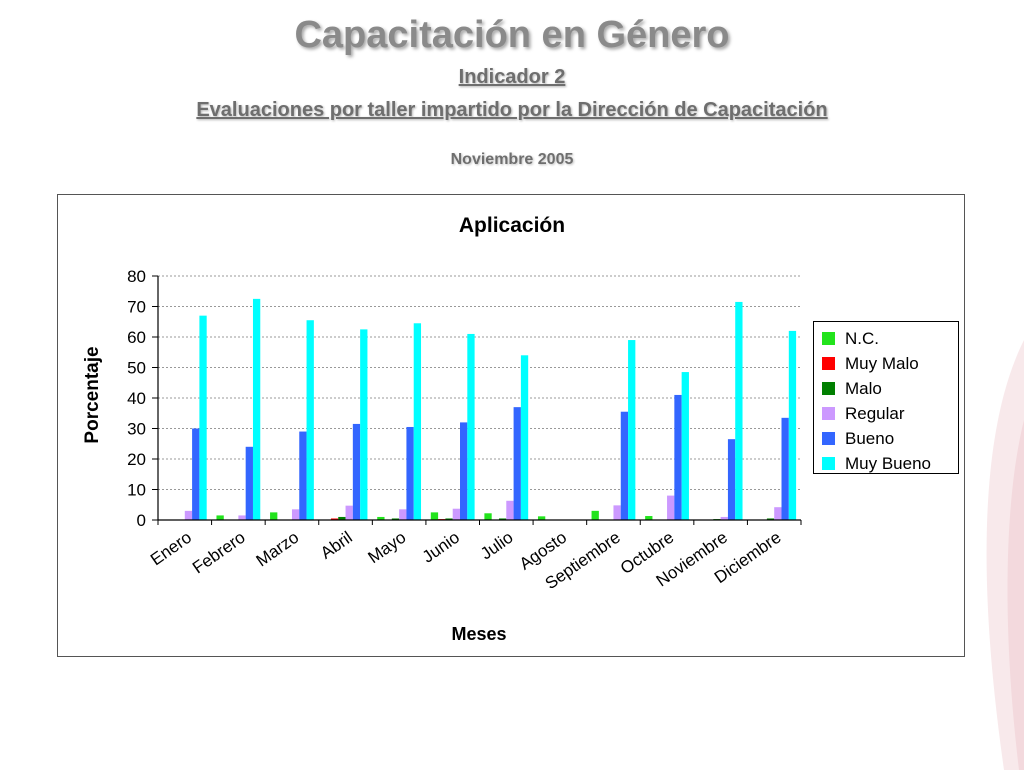 This screenshot has height=770, width=1024. Describe the element at coordinates (510, 510) in the screenshot. I see `bar-regular-julio` at that location.